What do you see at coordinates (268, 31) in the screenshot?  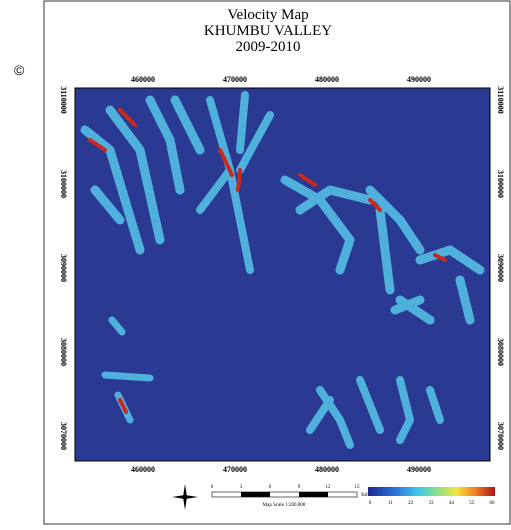 I see `title-line: KHUMBU VALLEY` at bounding box center [268, 31].